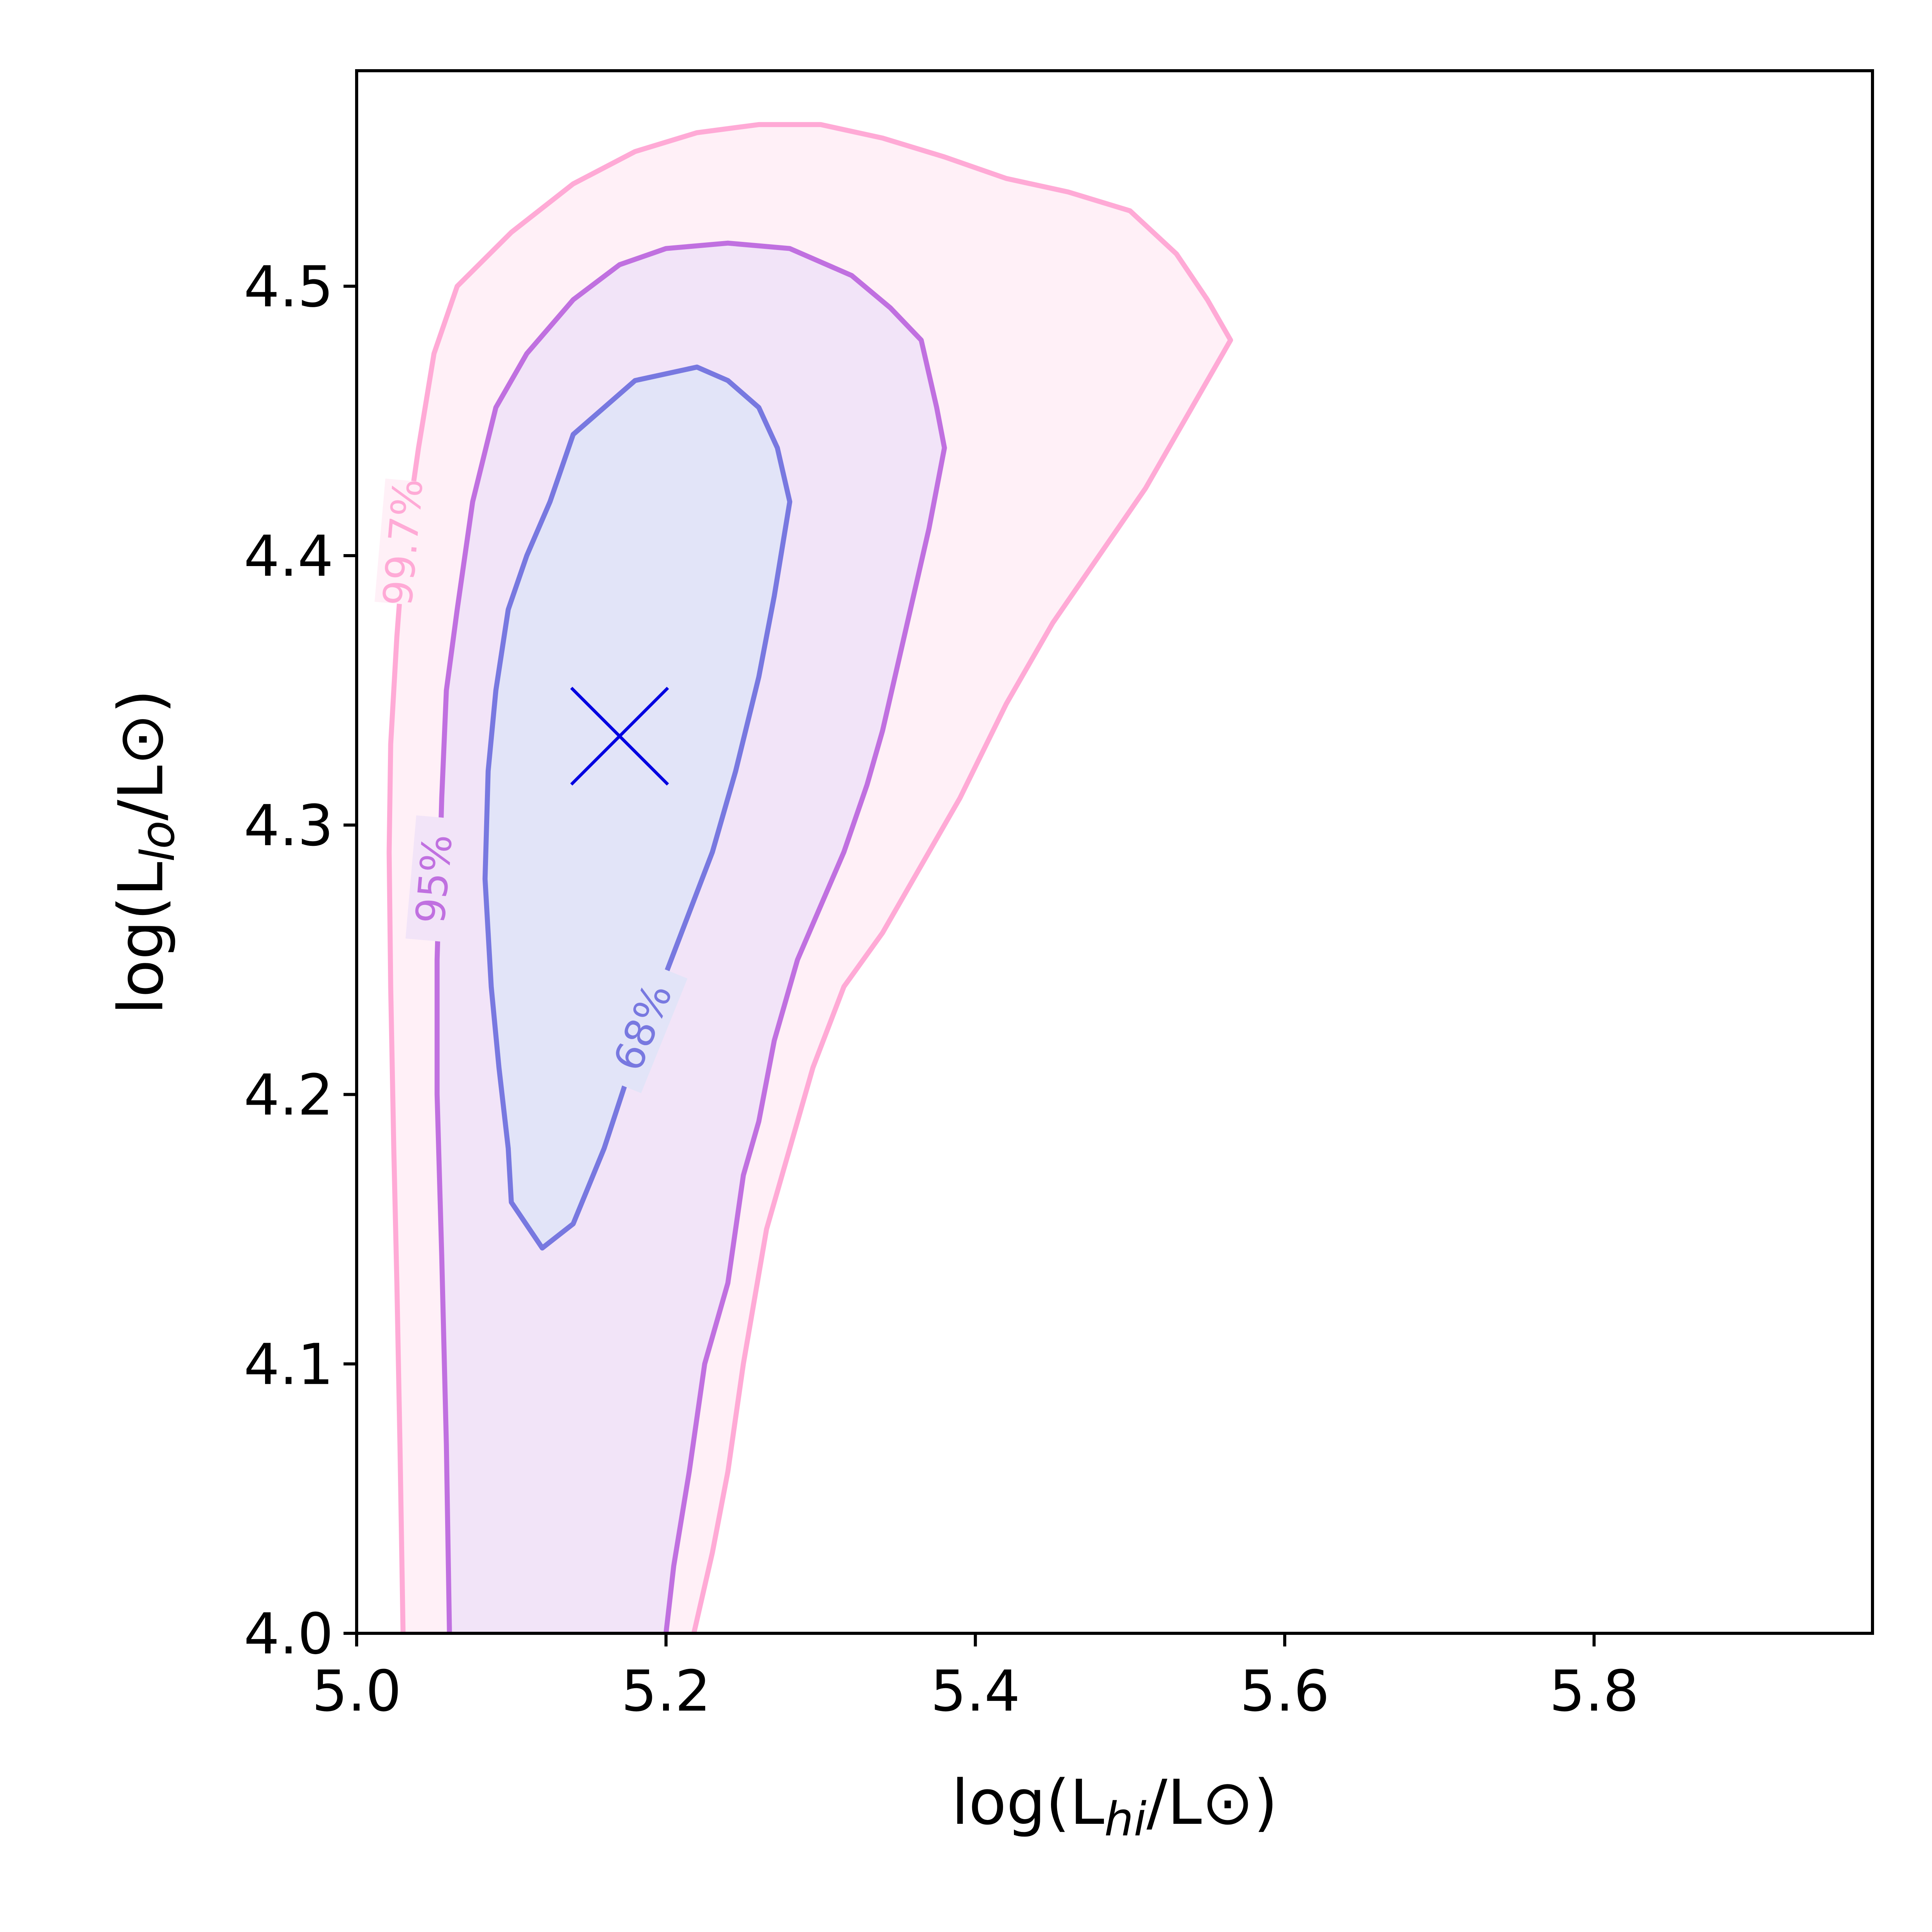 Image resolution: width=1932 pixels, height=1932 pixels. Describe the element at coordinates (289, 1365) in the screenshot. I see `y-tick-label: 4.1` at that location.